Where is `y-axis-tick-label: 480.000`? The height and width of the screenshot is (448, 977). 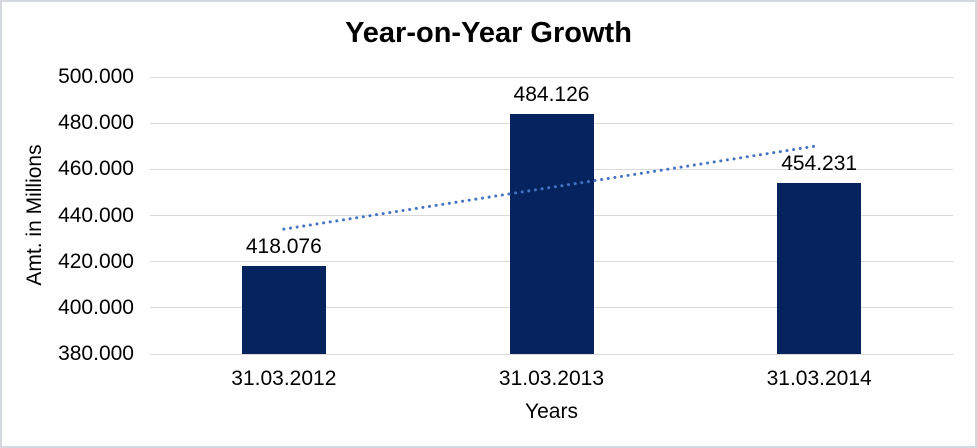 y-axis-tick-label: 480.000 is located at coordinates (96, 123).